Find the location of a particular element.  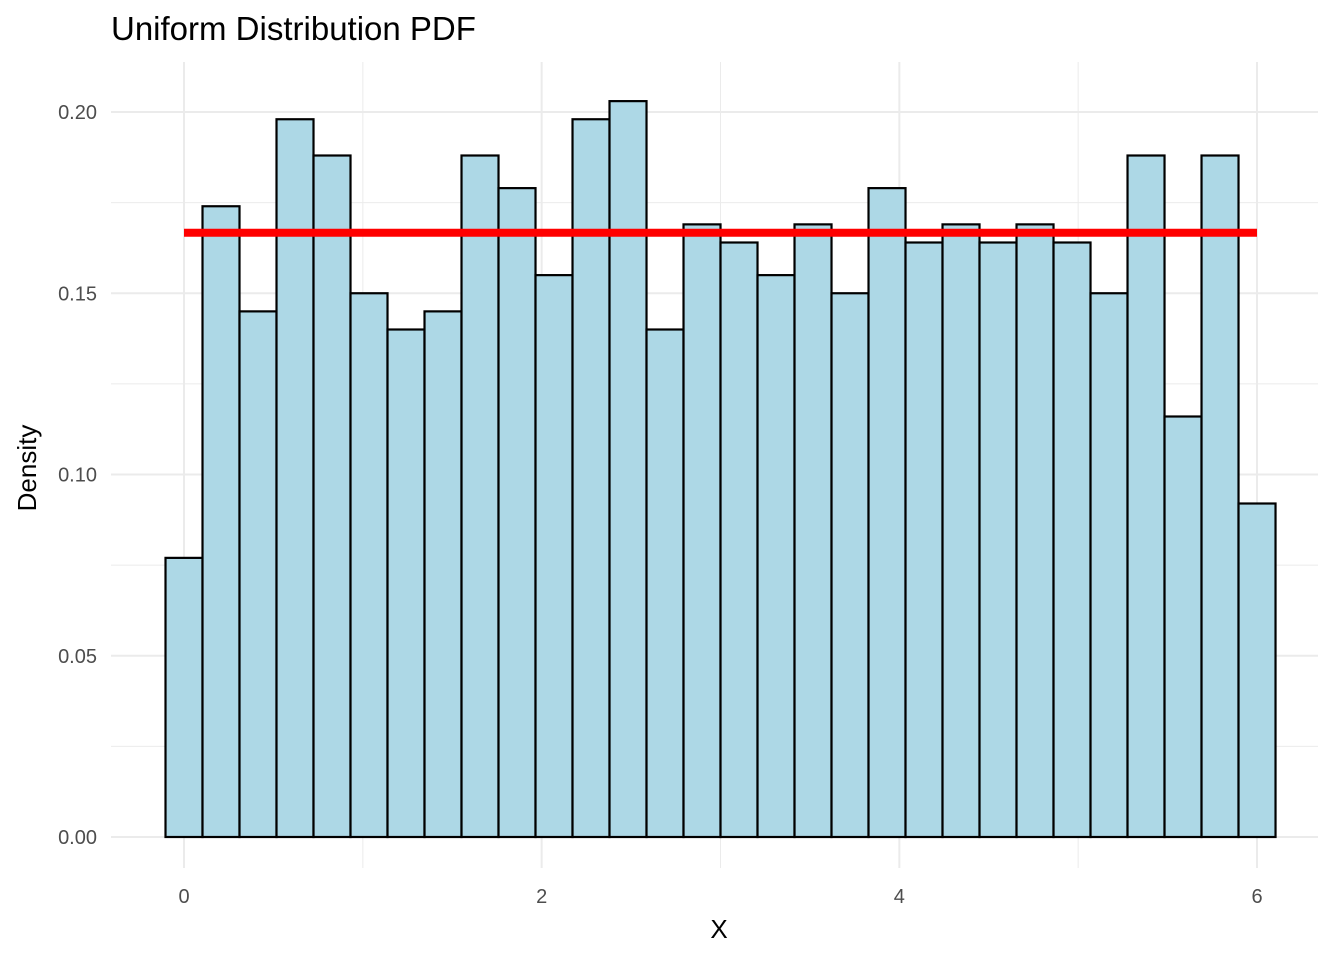

y-axis-ticks: 0.00 0.05 0.10 0.15 0.20 is located at coordinates (77, 475).